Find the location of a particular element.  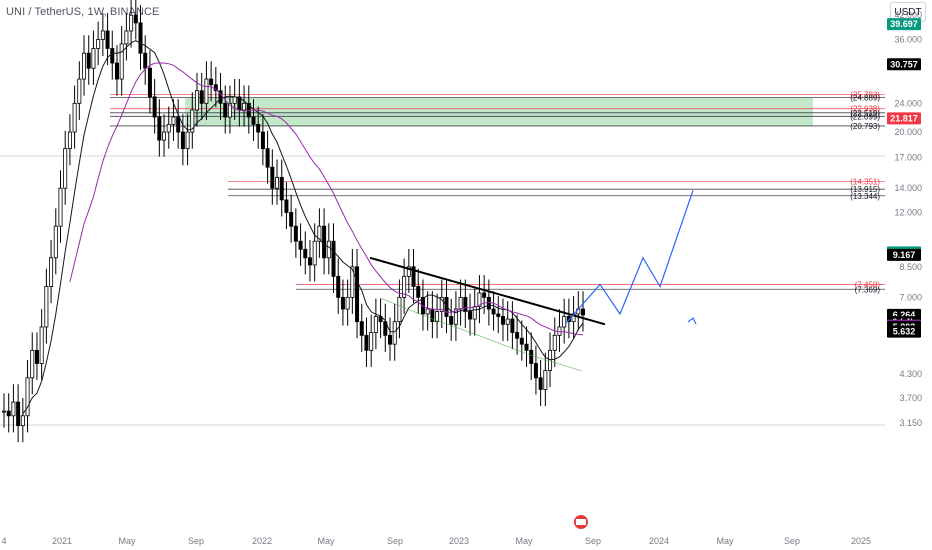

x-tick-label: 2024 is located at coordinates (659, 541).